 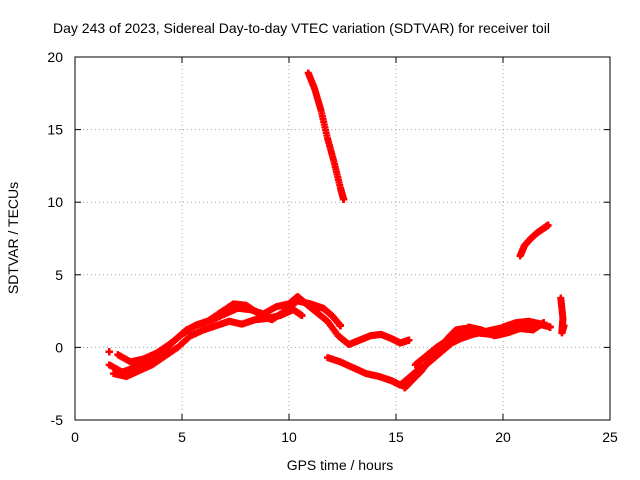 I want to click on y-tick-label: 20, so click(x=55, y=57).